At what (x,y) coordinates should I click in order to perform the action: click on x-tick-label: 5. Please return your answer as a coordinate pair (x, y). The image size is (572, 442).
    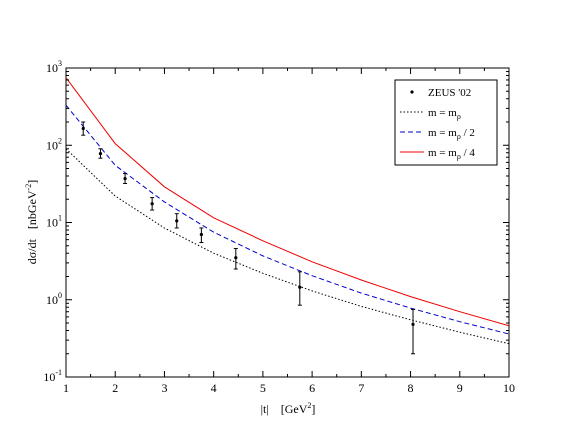
    Looking at the image, I should click on (263, 388).